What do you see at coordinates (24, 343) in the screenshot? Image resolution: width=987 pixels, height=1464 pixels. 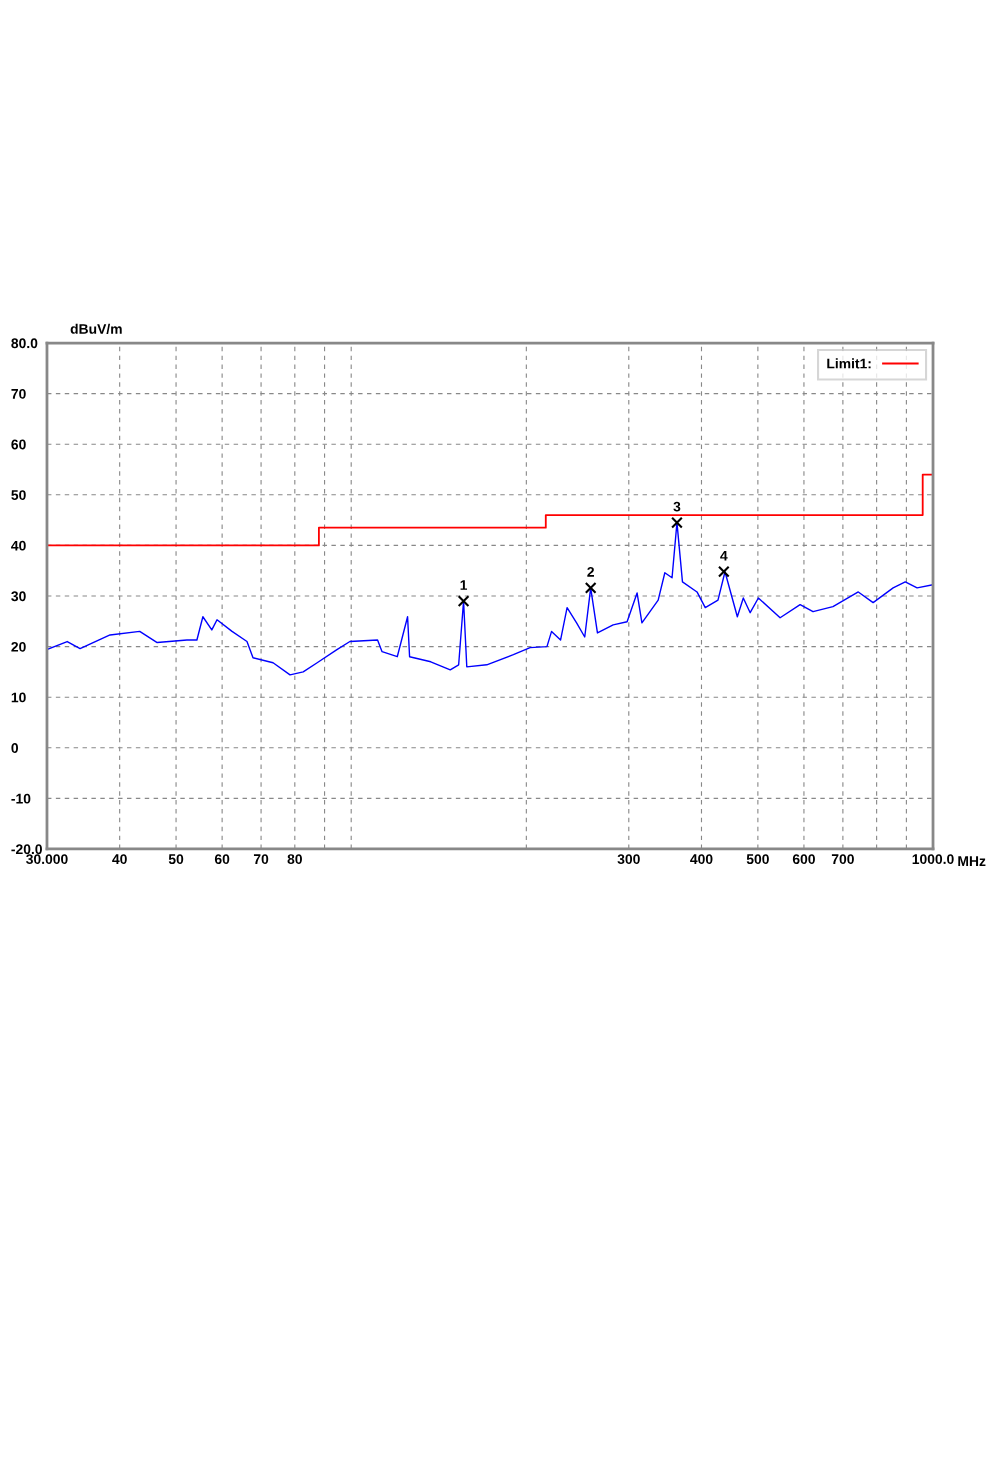 I see `y-tick-label: 80.0` at bounding box center [24, 343].